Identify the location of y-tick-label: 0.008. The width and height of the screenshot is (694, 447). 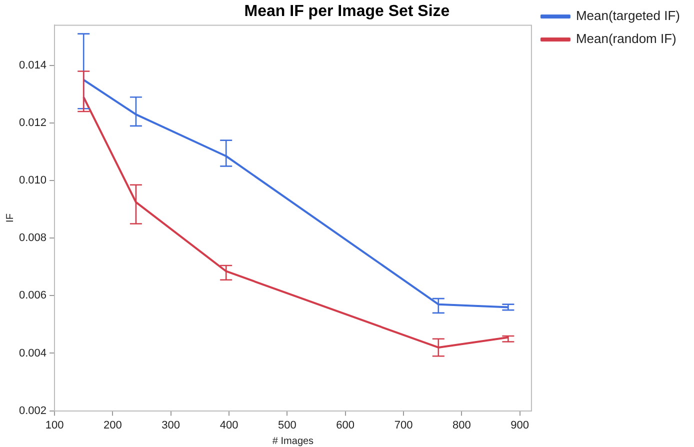
(32, 238).